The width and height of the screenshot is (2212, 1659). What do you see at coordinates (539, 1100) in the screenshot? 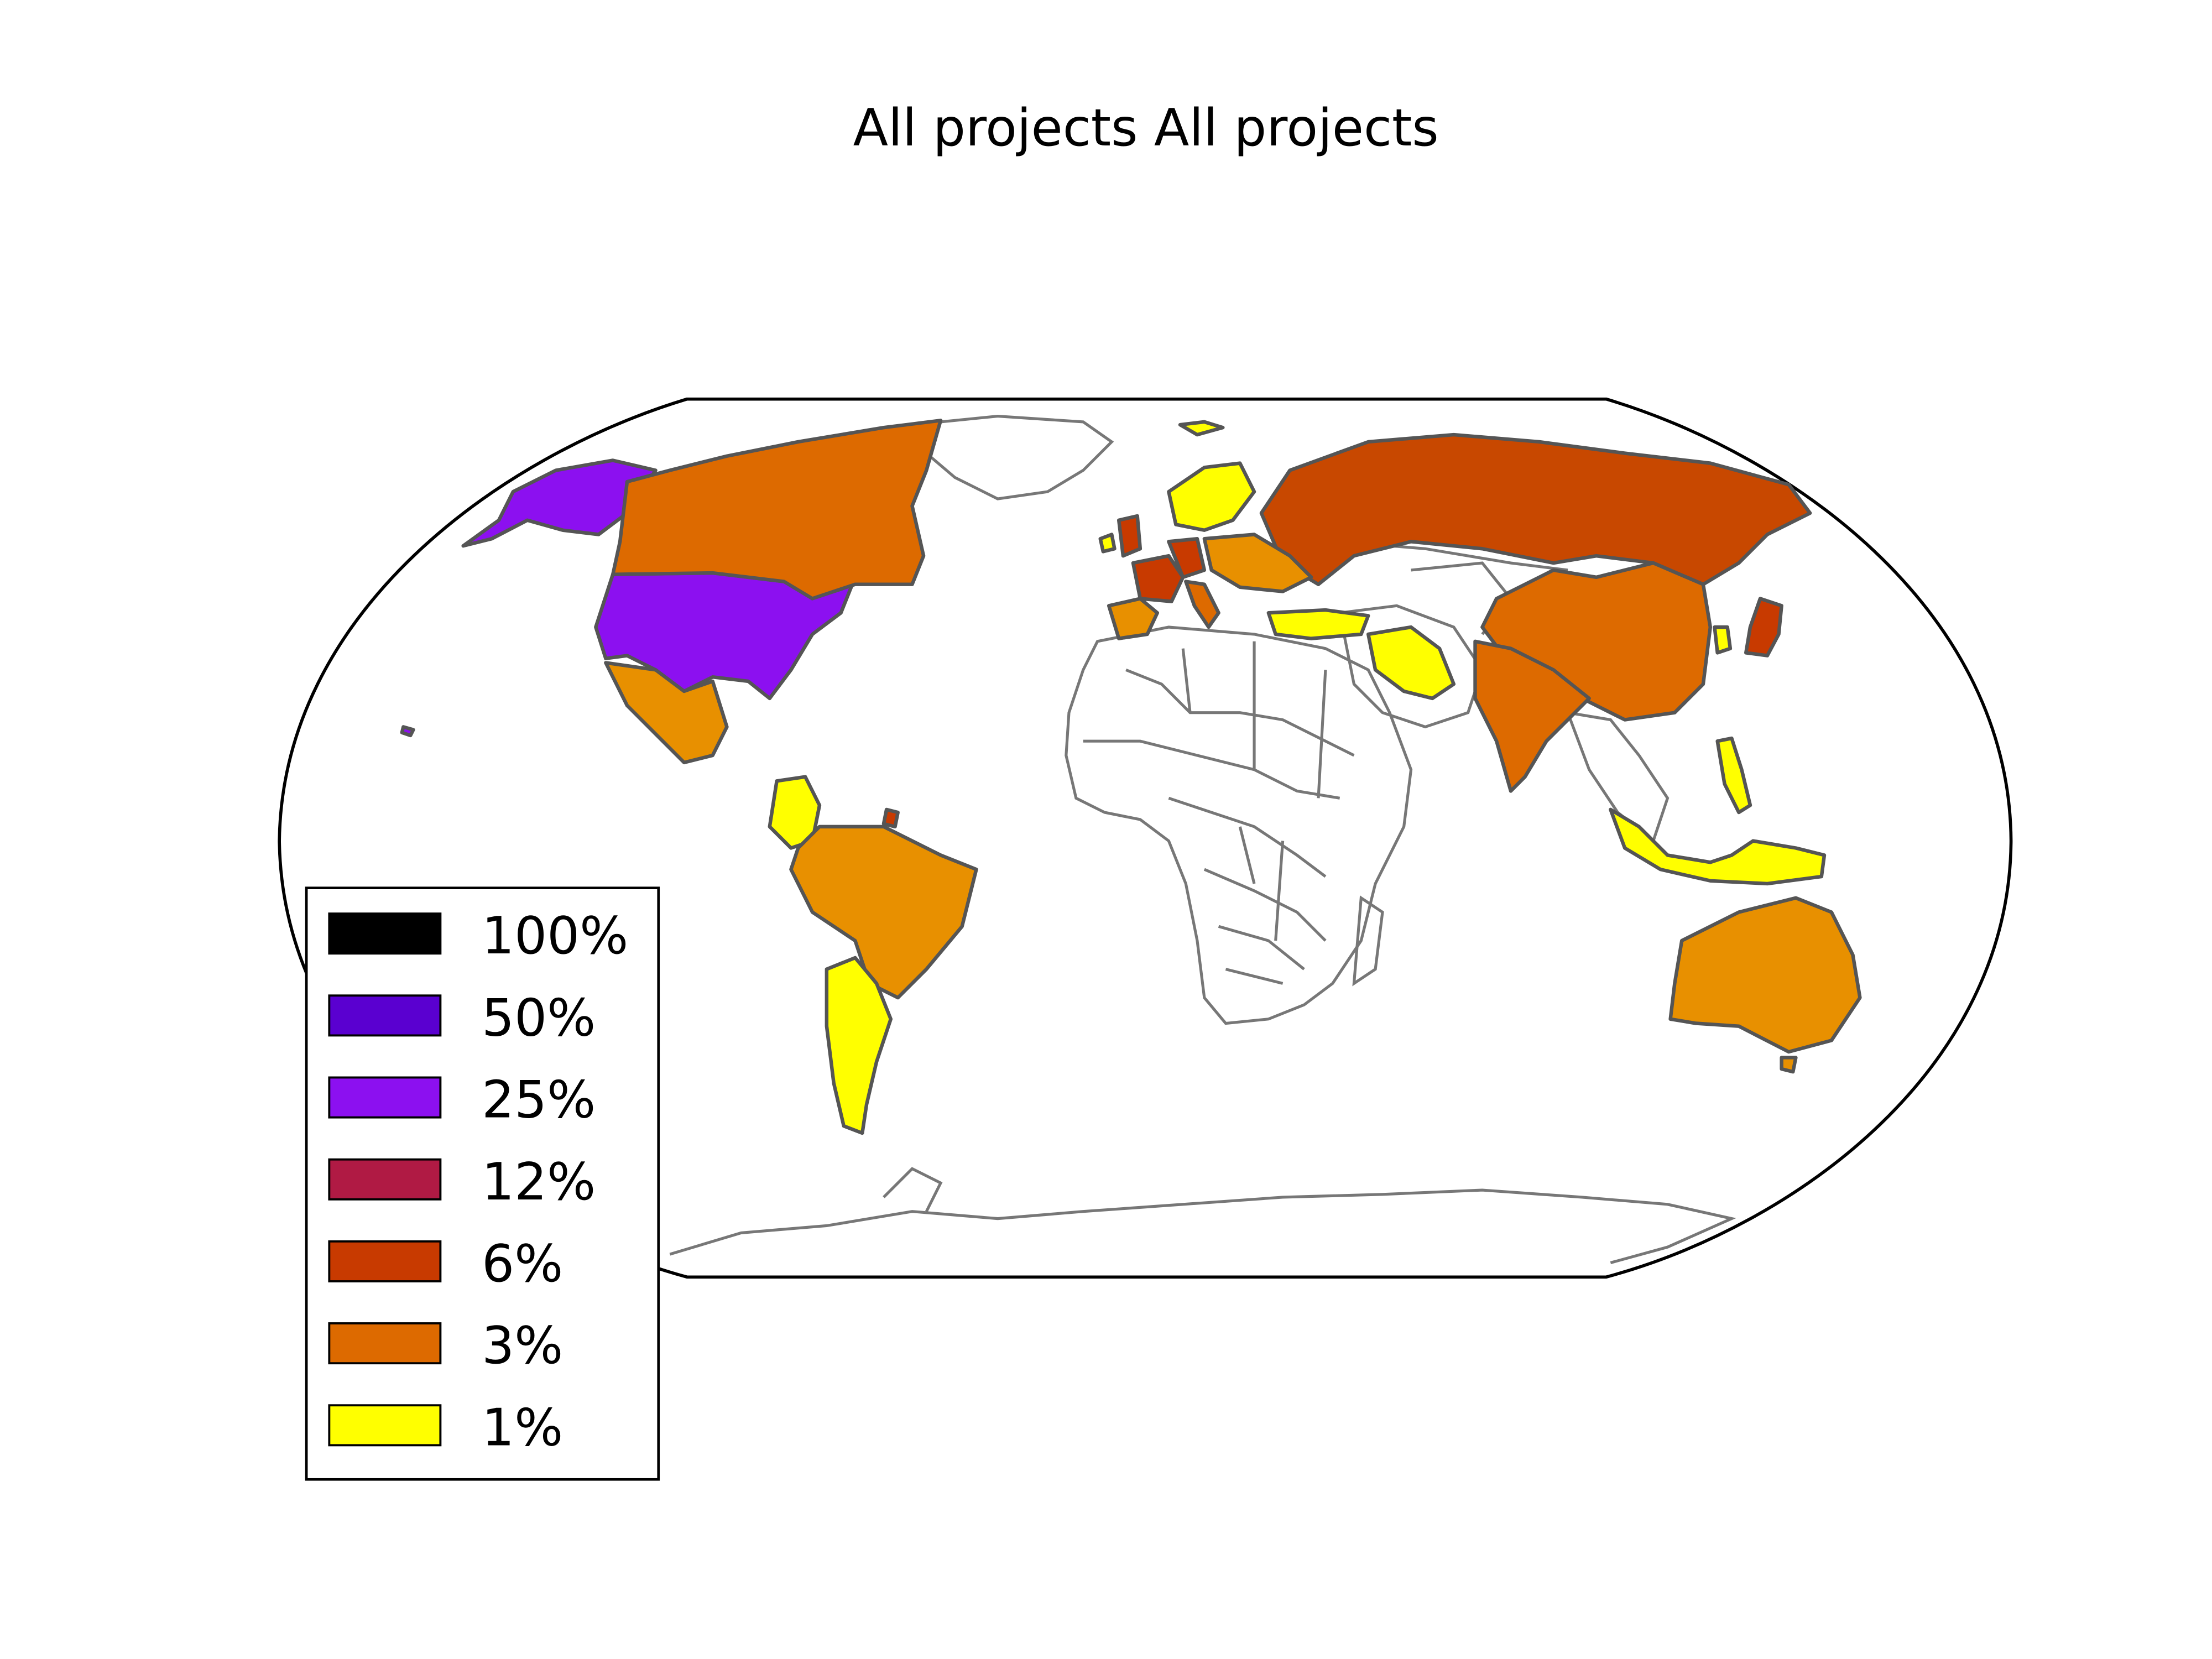
I see `legend-label: 25%` at bounding box center [539, 1100].